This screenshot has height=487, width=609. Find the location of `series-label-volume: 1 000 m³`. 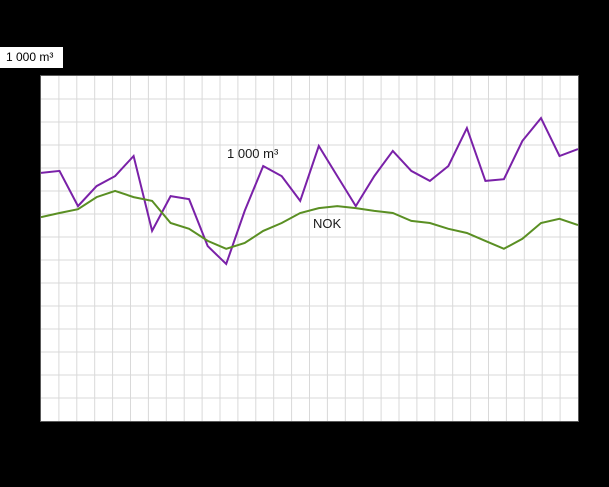

series-label-volume: 1 000 m³ is located at coordinates (253, 153).